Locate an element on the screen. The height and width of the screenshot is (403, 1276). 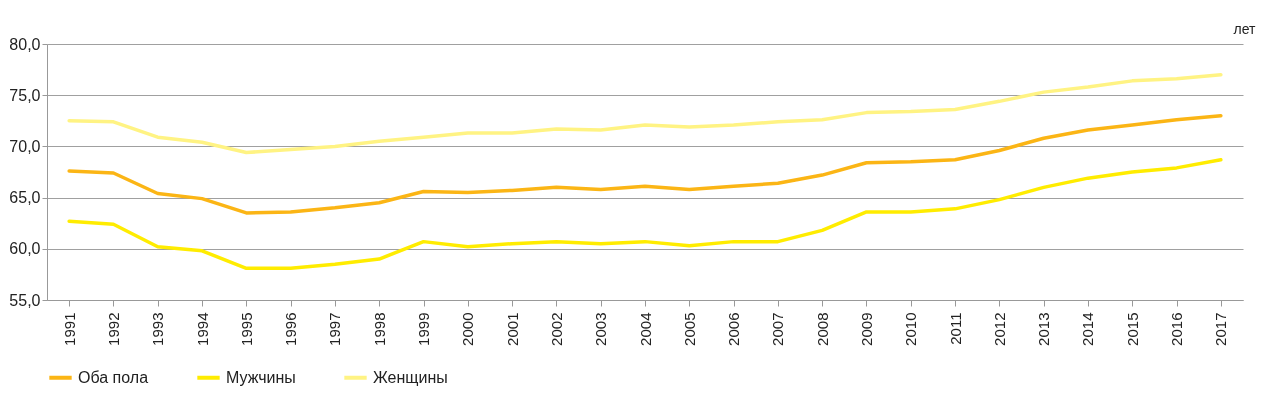
legend-label: Мужчины is located at coordinates (261, 377).